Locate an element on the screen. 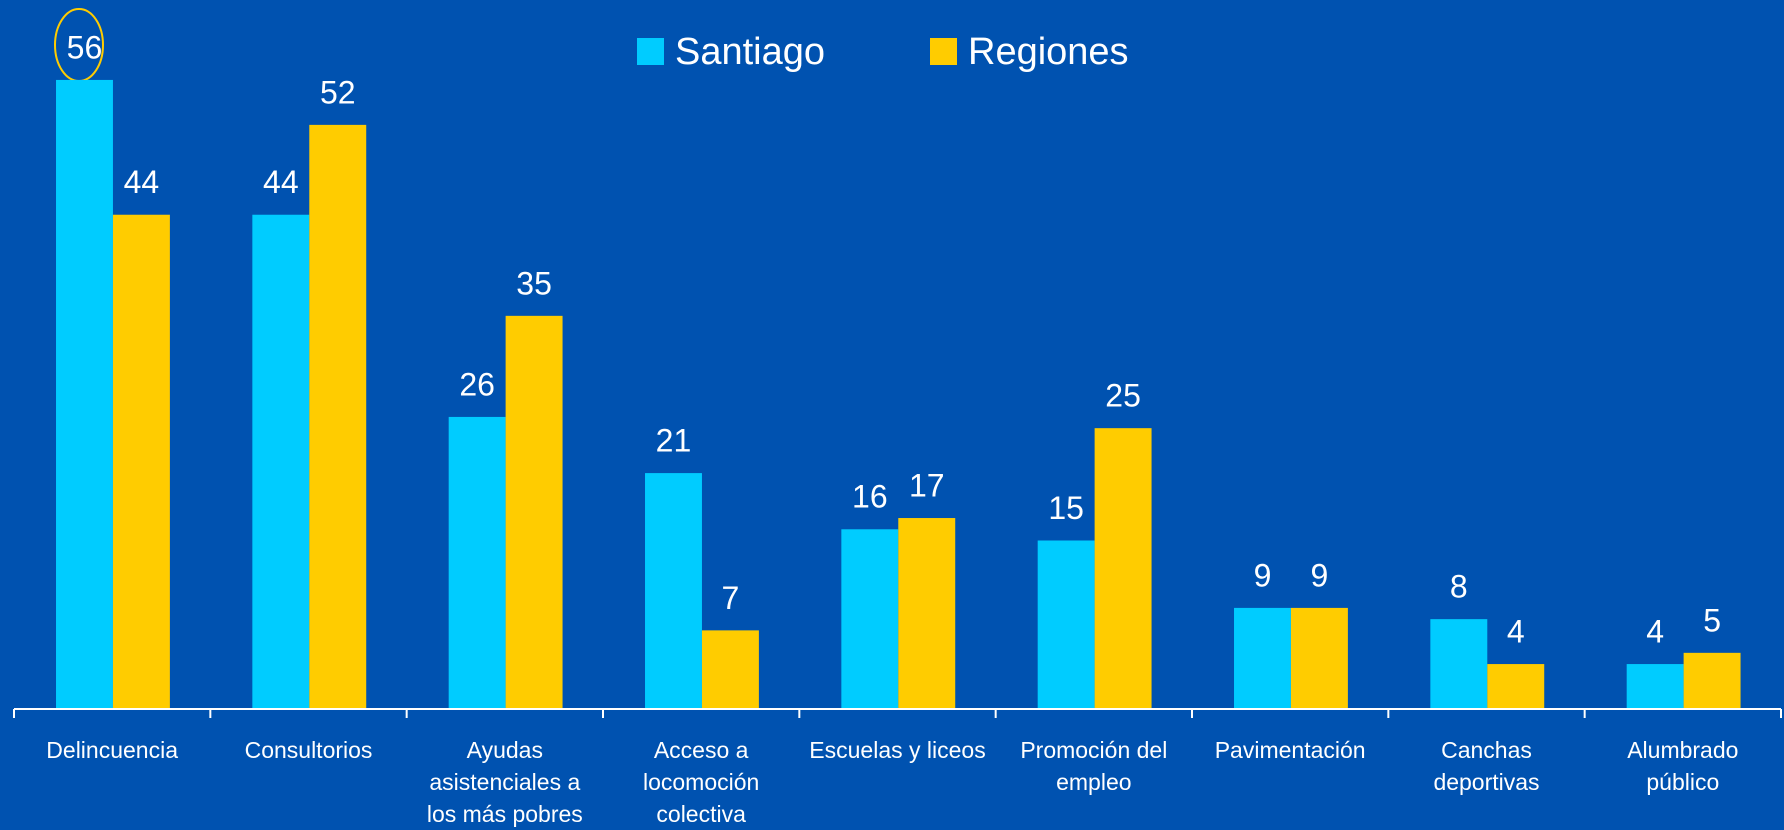 This screenshot has width=1784, height=830. x-tick-label: Delincuencia is located at coordinates (112, 750).